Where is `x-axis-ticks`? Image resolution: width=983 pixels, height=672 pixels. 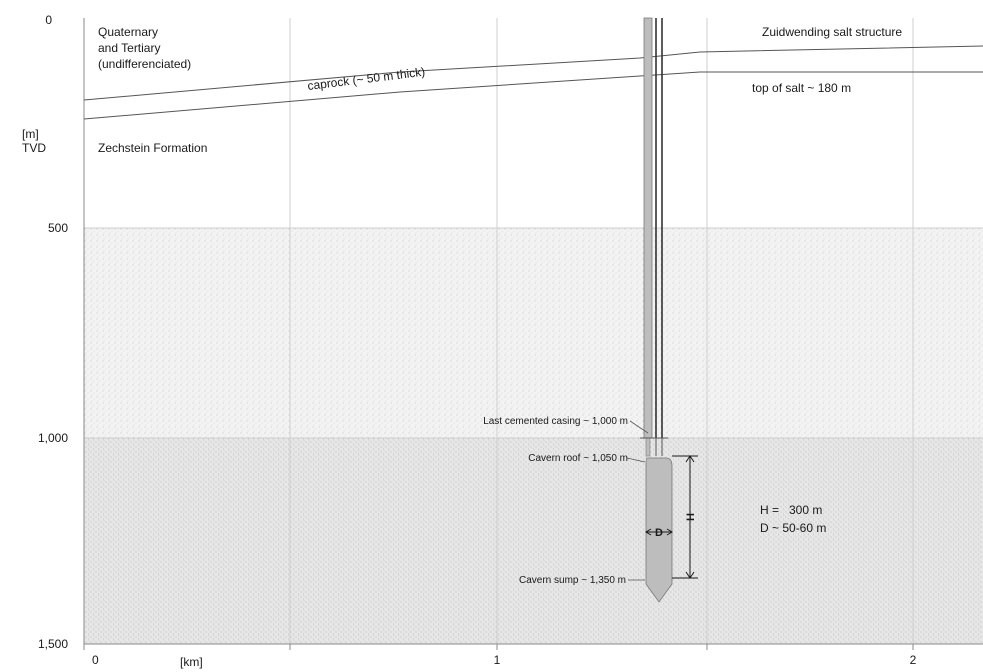 x-axis-ticks is located at coordinates (498, 647).